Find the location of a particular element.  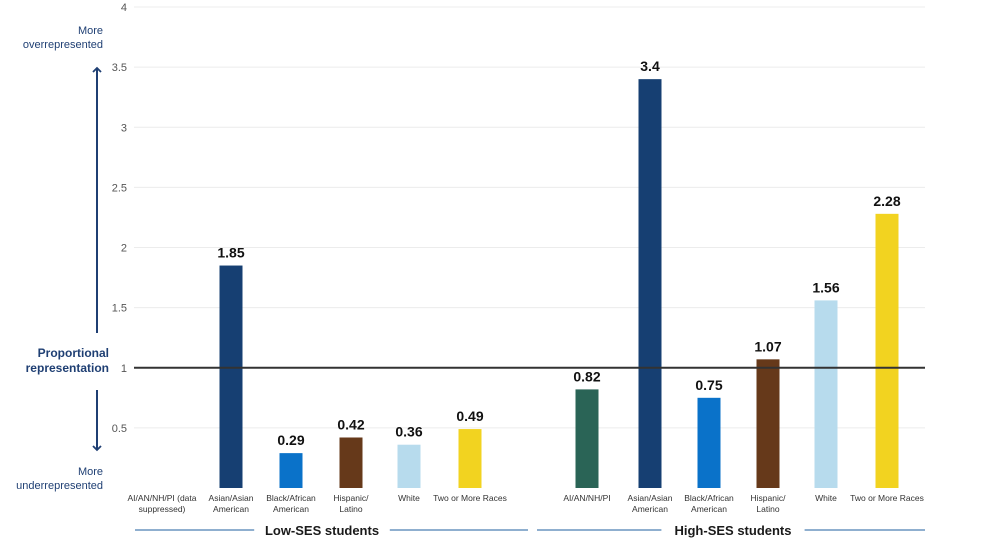

bar-value-label: 0.49 is located at coordinates (469, 416).